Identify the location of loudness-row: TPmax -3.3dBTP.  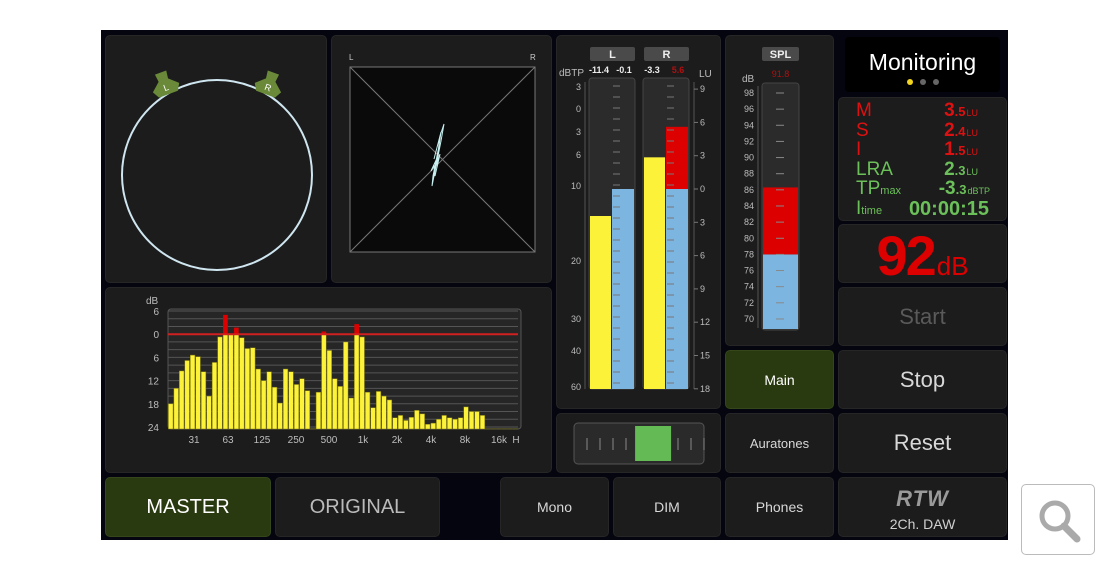
(922, 189).